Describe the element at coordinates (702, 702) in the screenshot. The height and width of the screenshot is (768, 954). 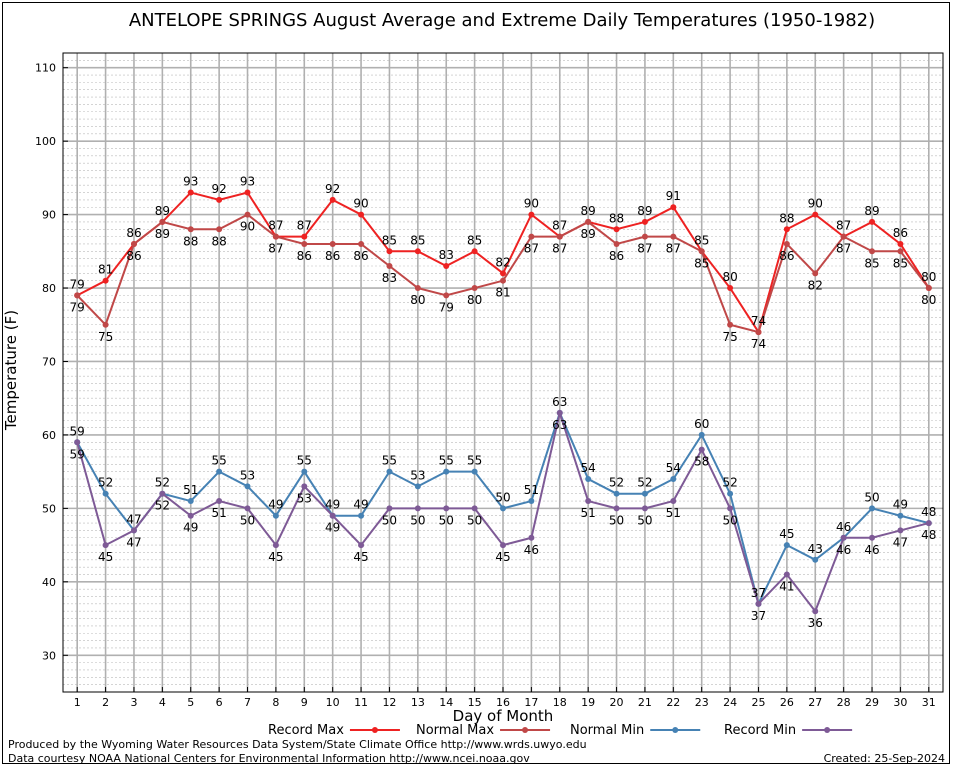
I see `x-tick-label: 23` at that location.